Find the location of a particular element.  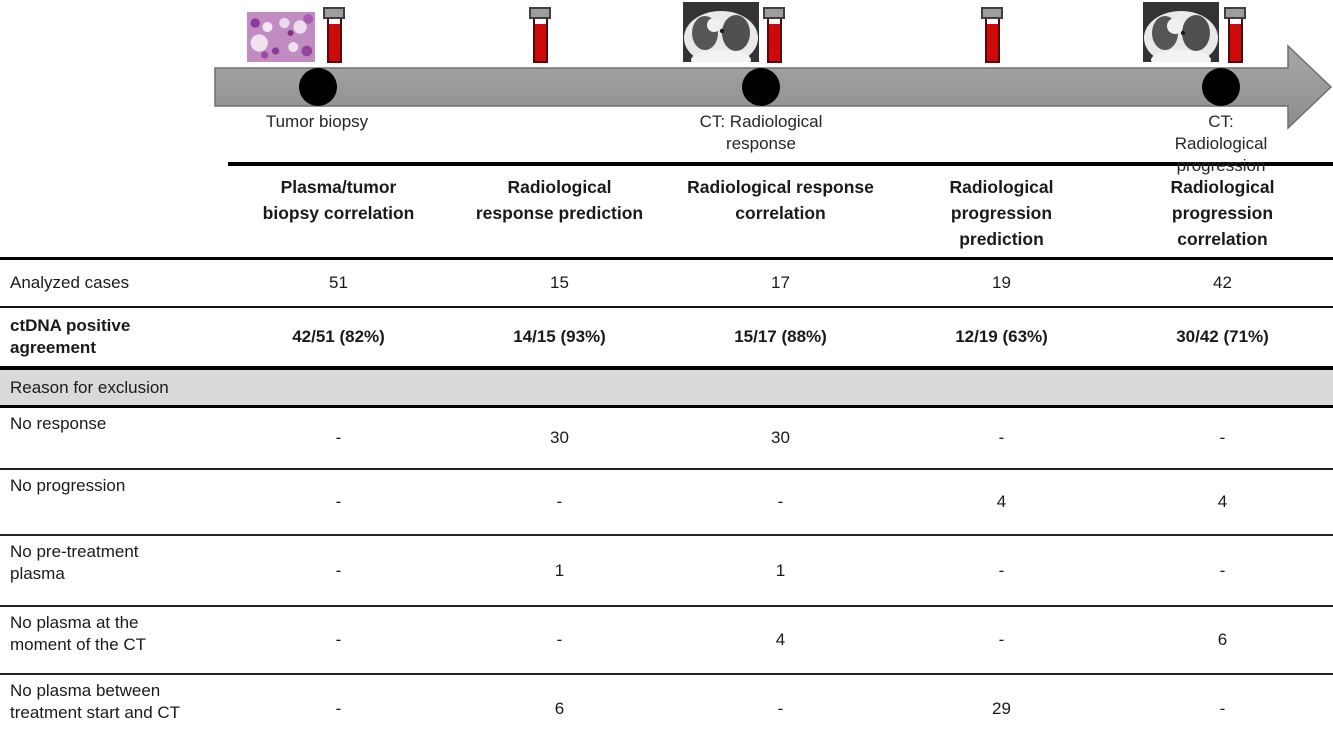

cell-value: 29 is located at coordinates (1001, 706).